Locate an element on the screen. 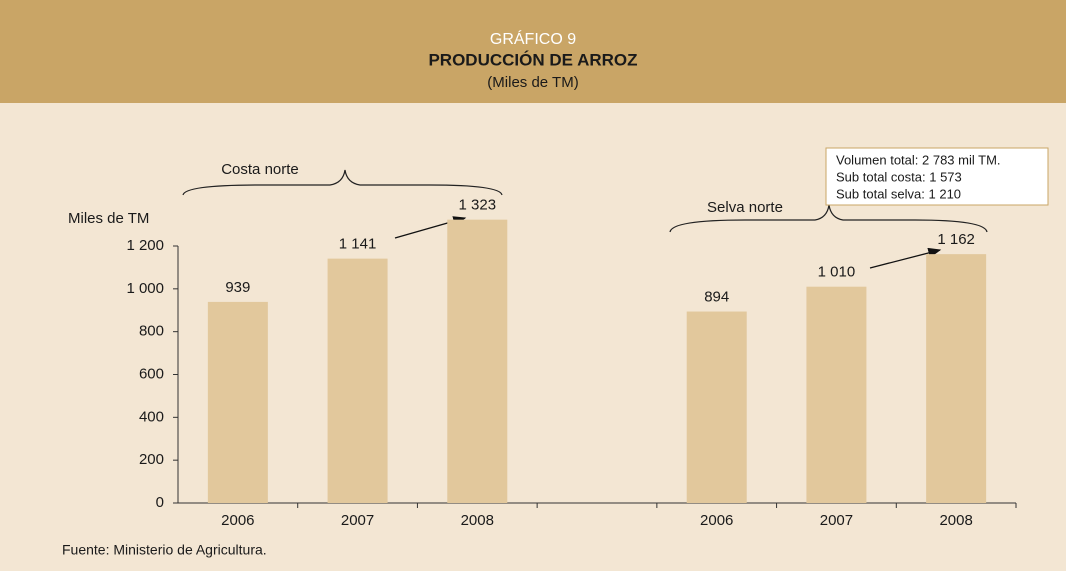  y-tick-label: 0 is located at coordinates (160, 502).